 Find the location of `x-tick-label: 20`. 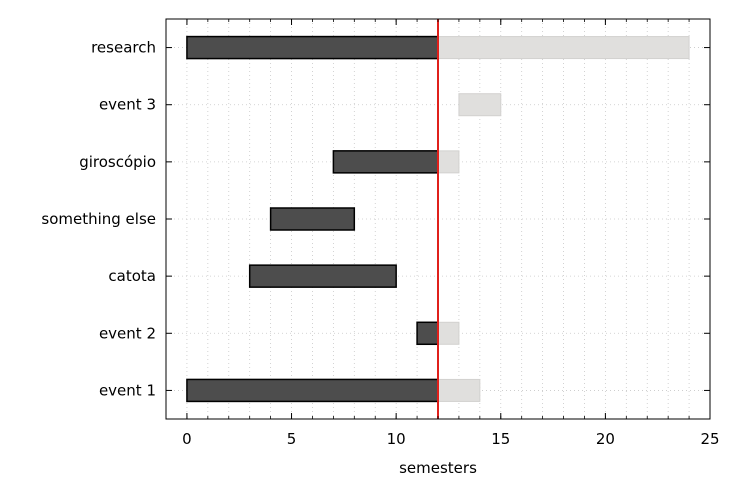

x-tick-label: 20 is located at coordinates (605, 439).